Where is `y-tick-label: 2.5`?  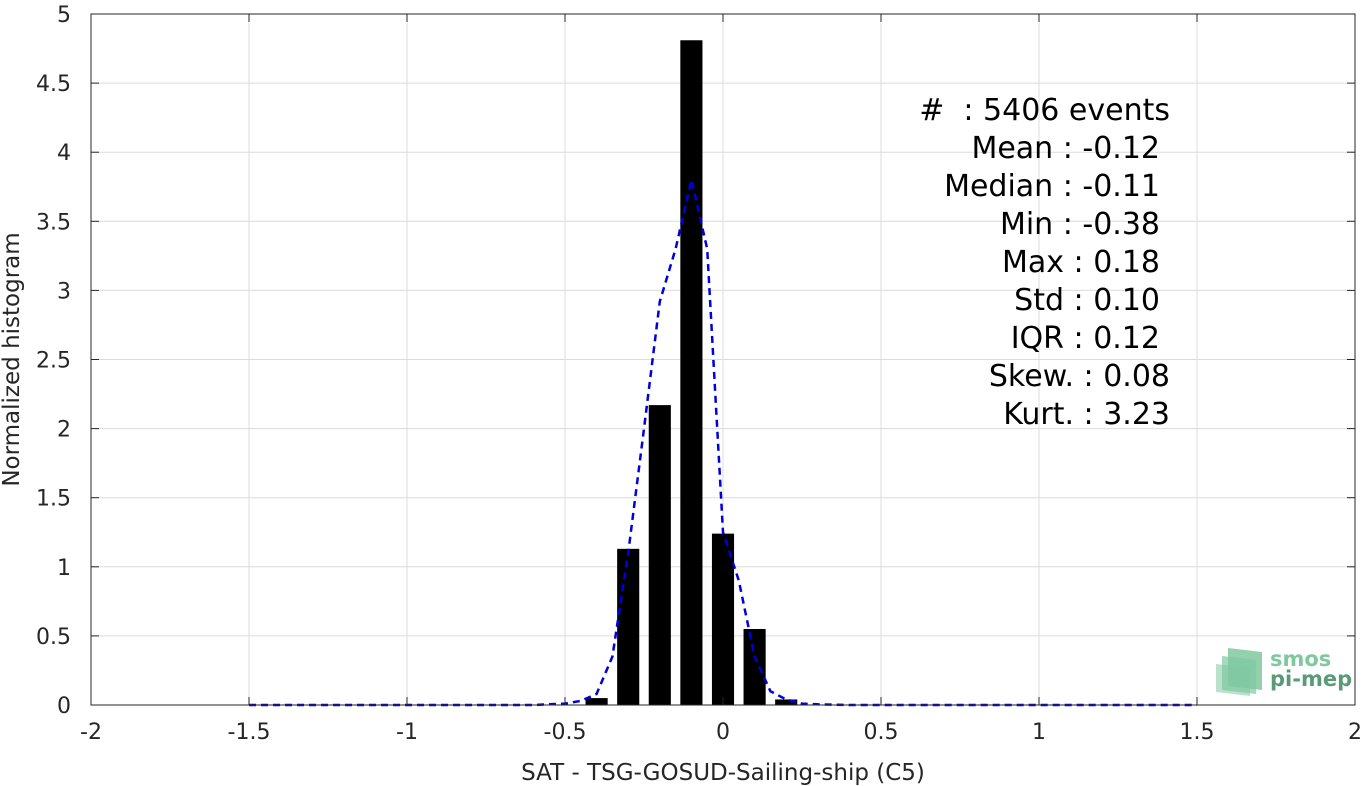
y-tick-label: 2.5 is located at coordinates (53, 361).